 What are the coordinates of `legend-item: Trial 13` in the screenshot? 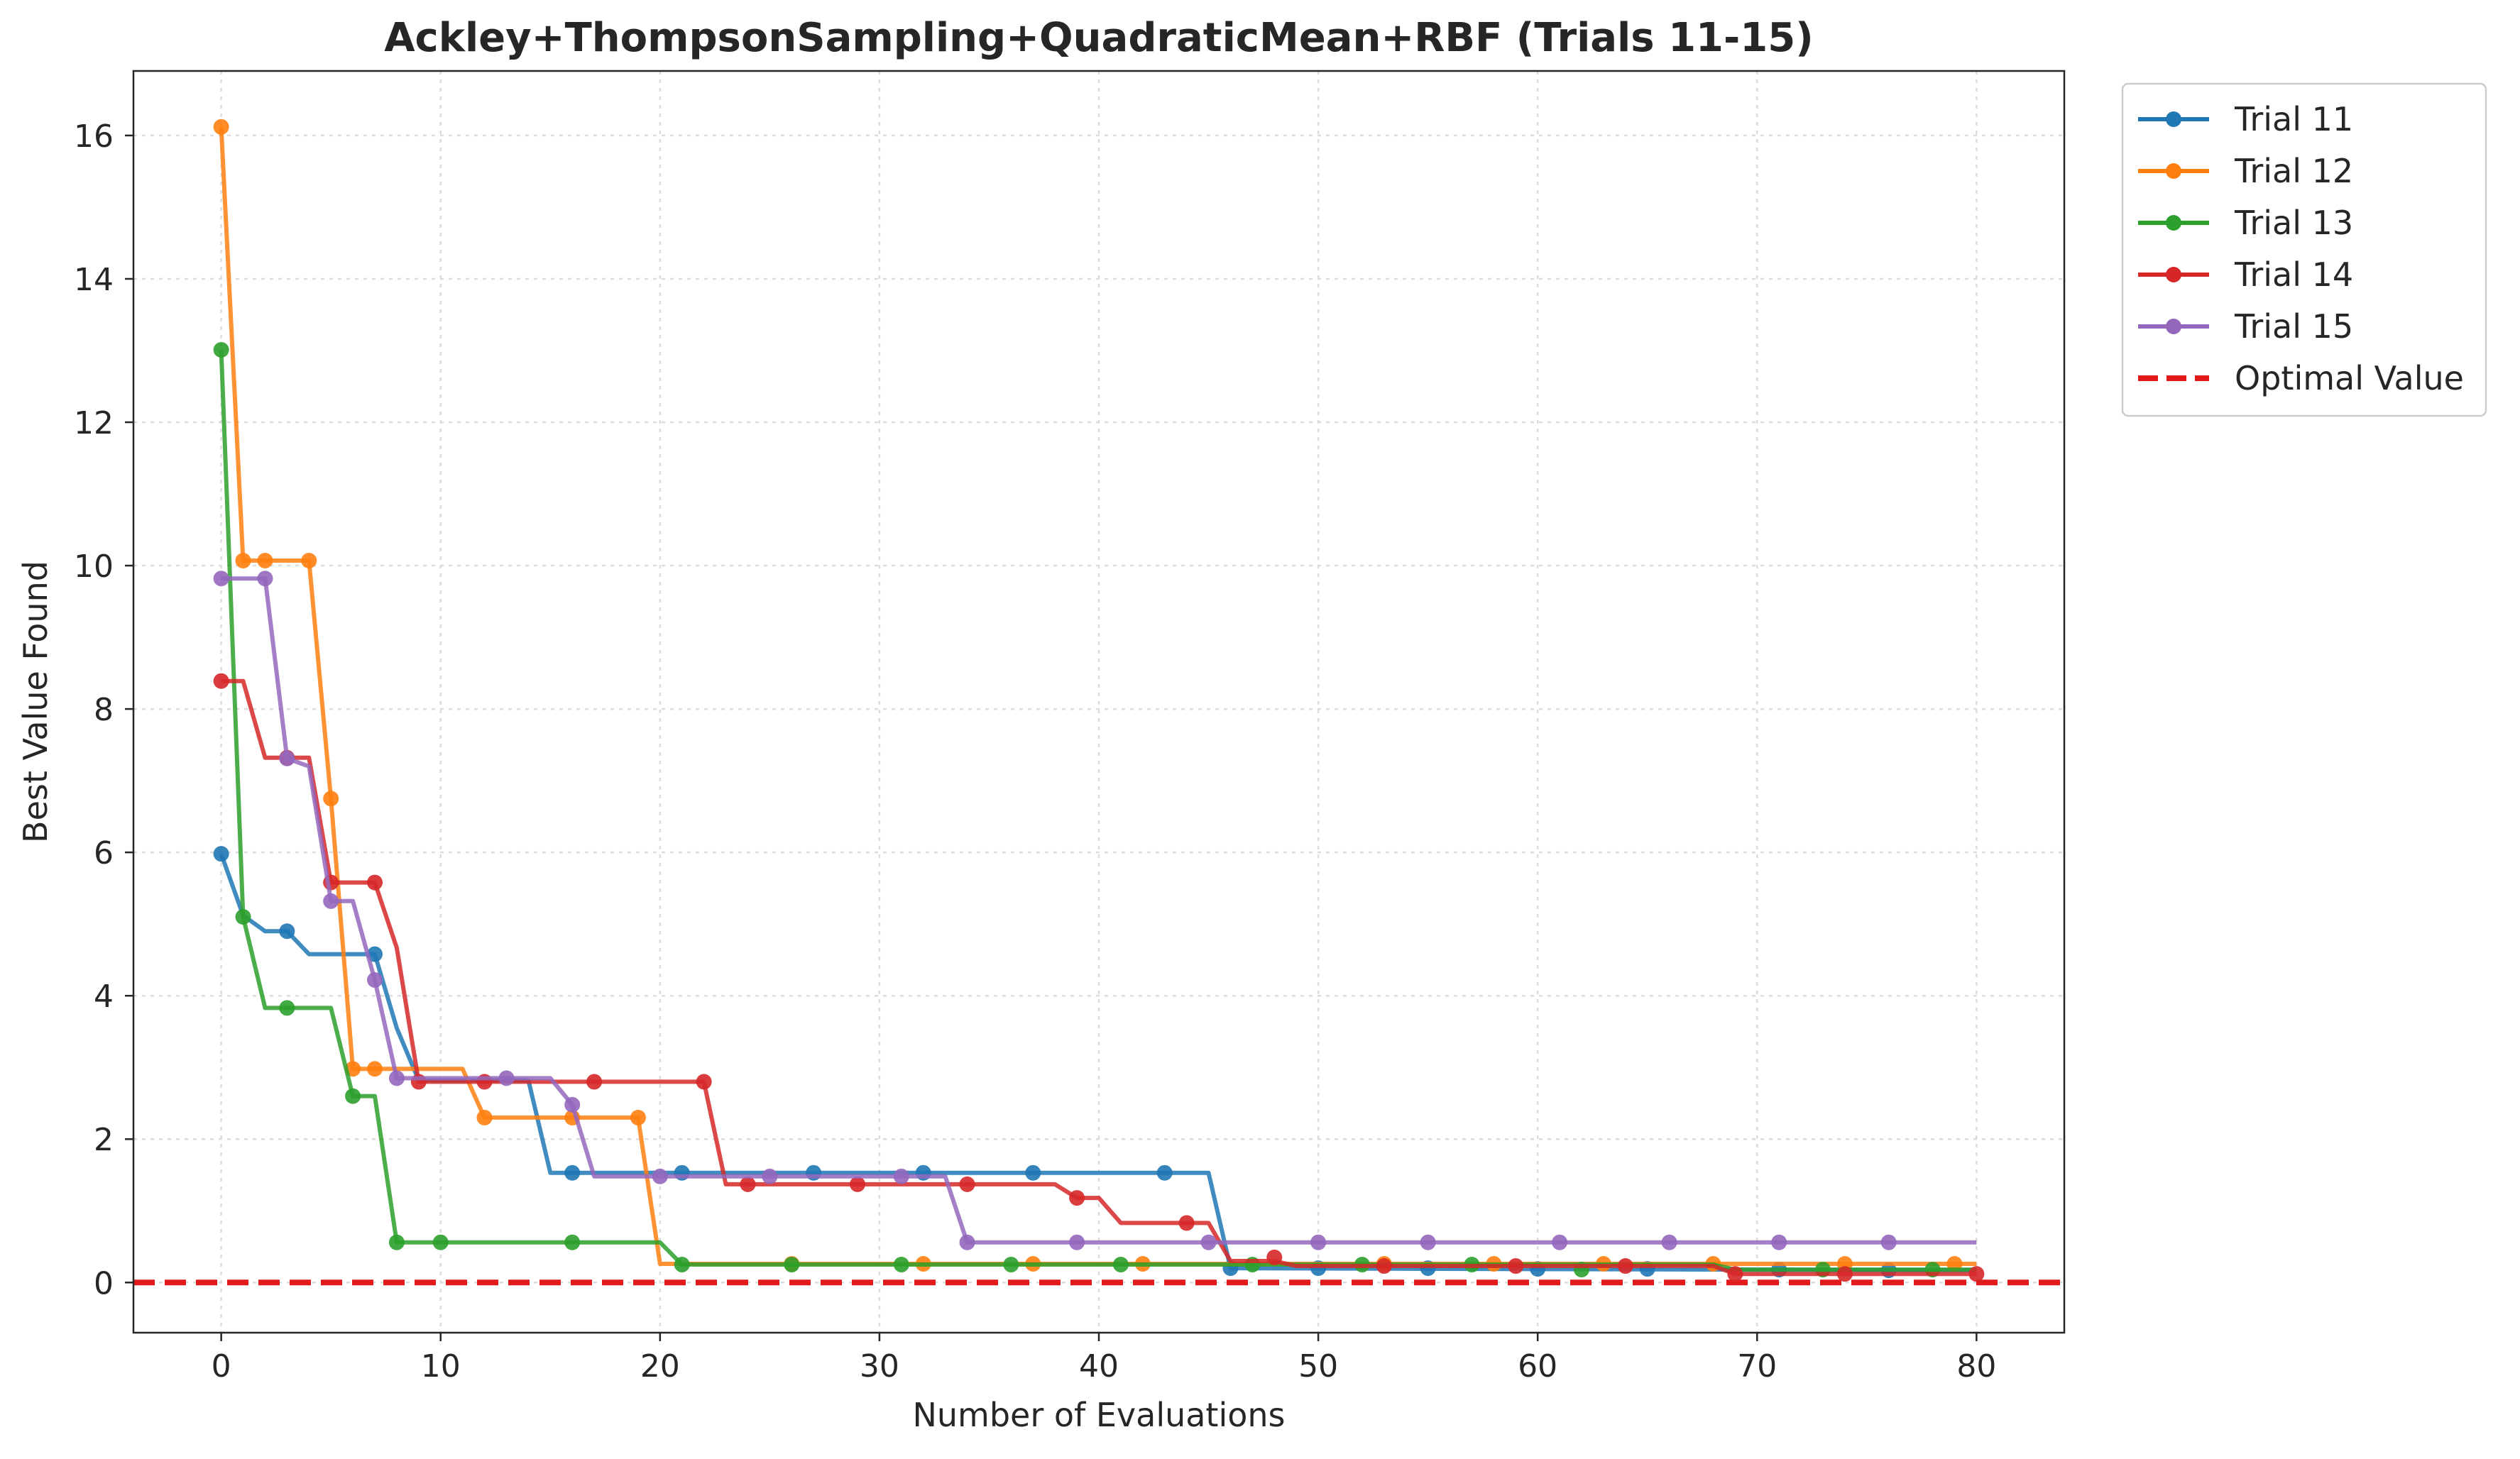 It's located at (2246, 223).